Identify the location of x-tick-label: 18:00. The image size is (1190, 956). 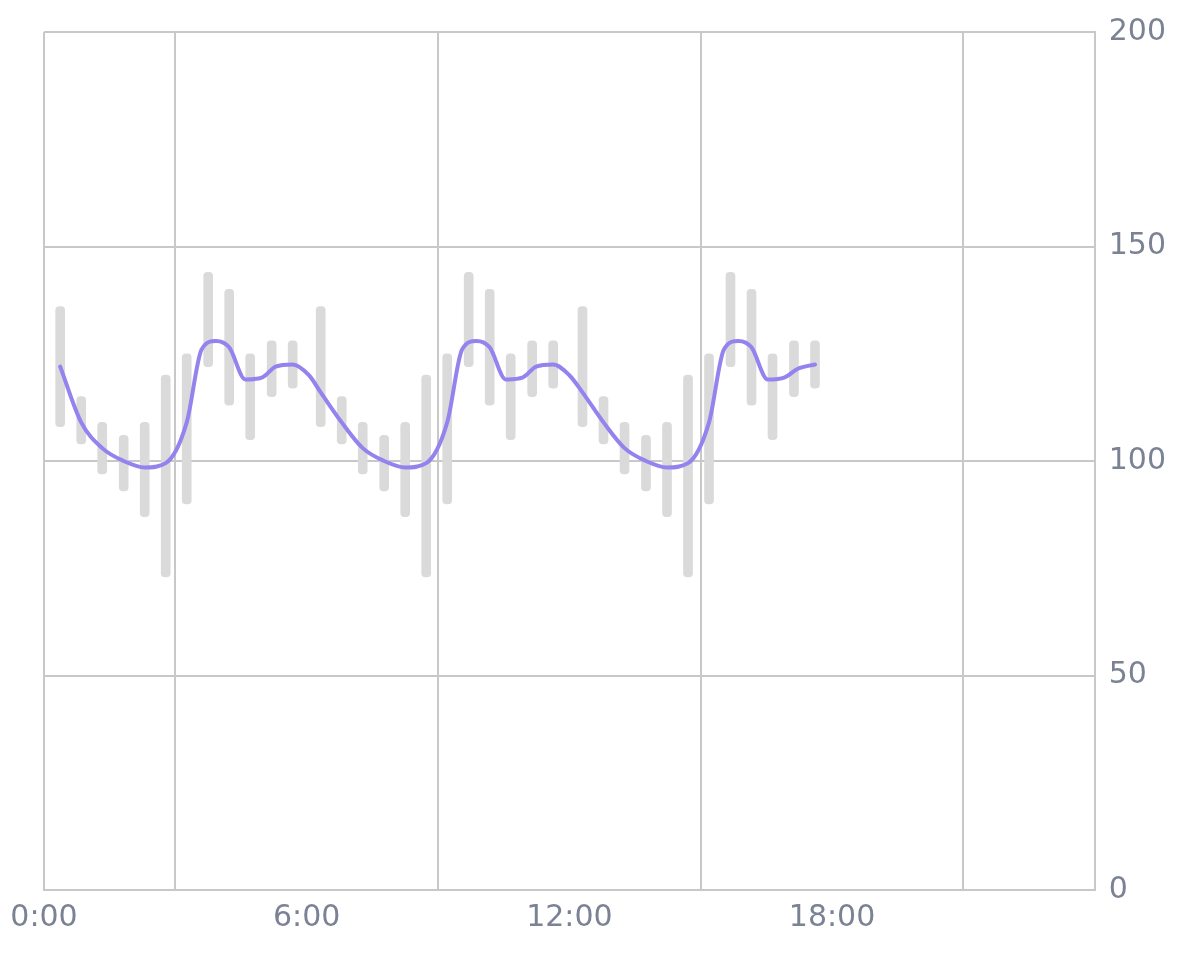
(832, 915).